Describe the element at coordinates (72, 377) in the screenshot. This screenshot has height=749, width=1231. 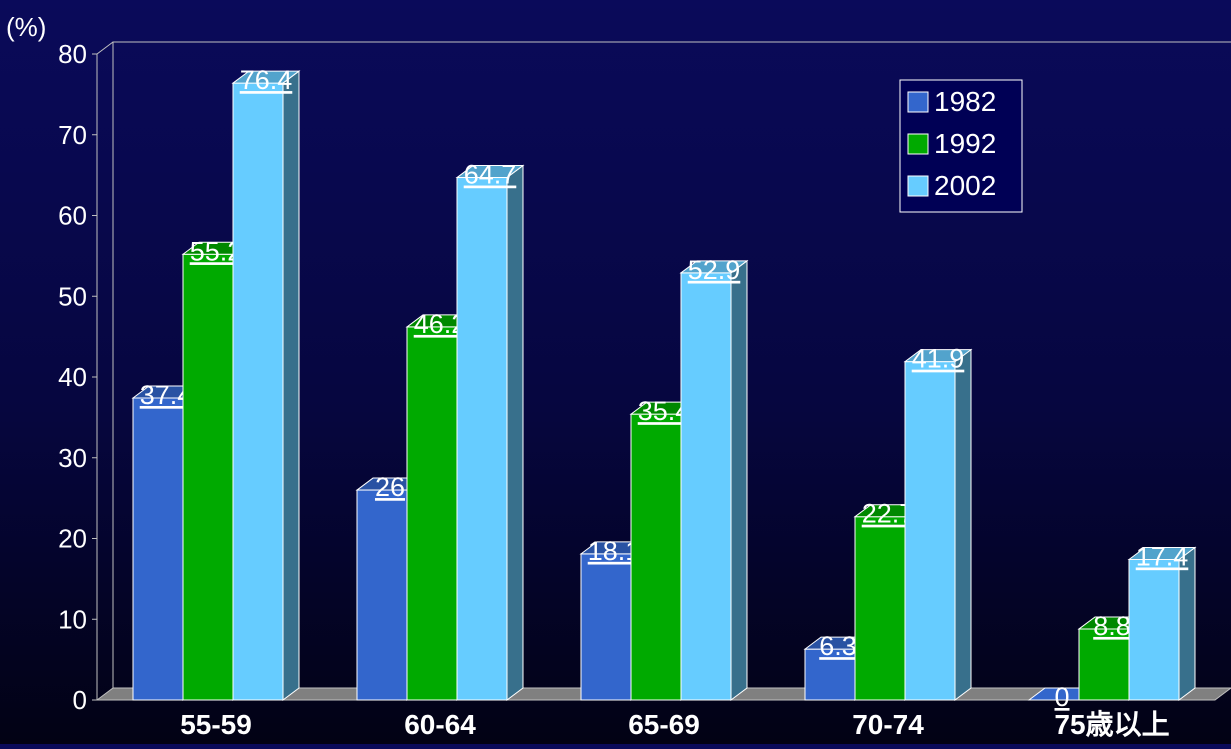
I see `y-tick-label: 40` at that location.